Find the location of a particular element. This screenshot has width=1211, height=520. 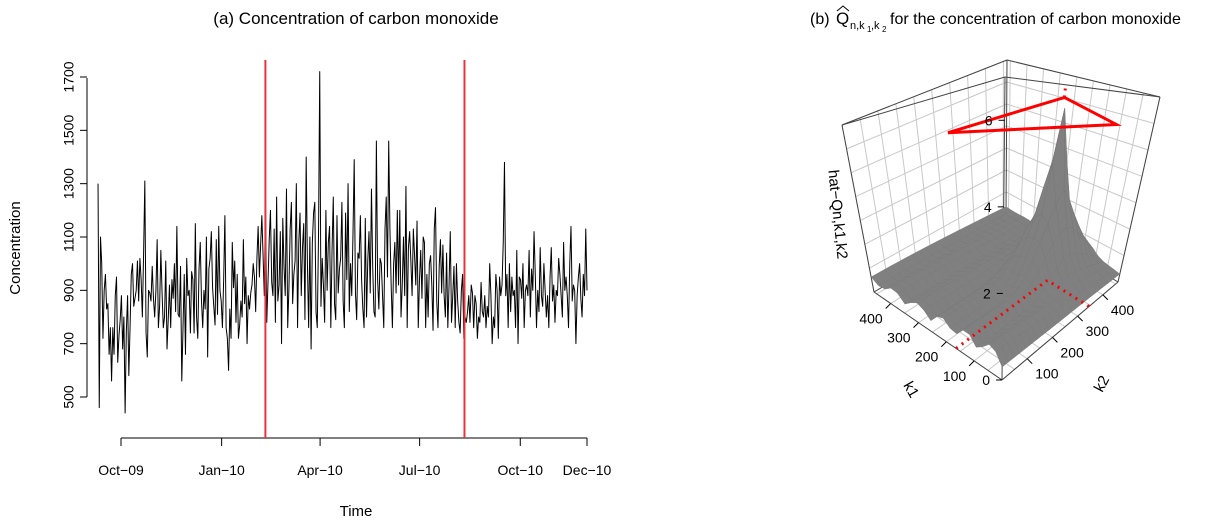

chart-a-ytick-label: 1500 is located at coordinates (69, 130).